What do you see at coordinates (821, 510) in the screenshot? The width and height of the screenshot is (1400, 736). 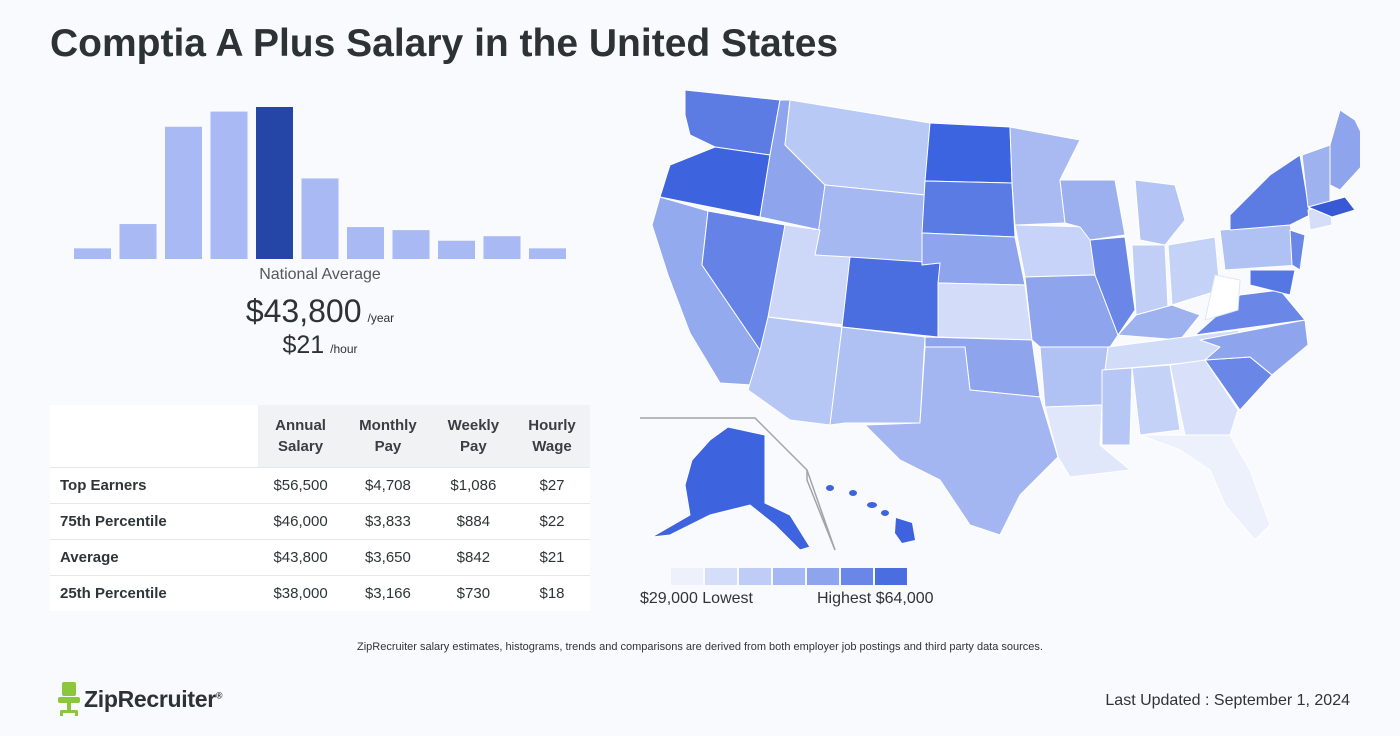 I see `hawaii-inset-frame` at bounding box center [821, 510].